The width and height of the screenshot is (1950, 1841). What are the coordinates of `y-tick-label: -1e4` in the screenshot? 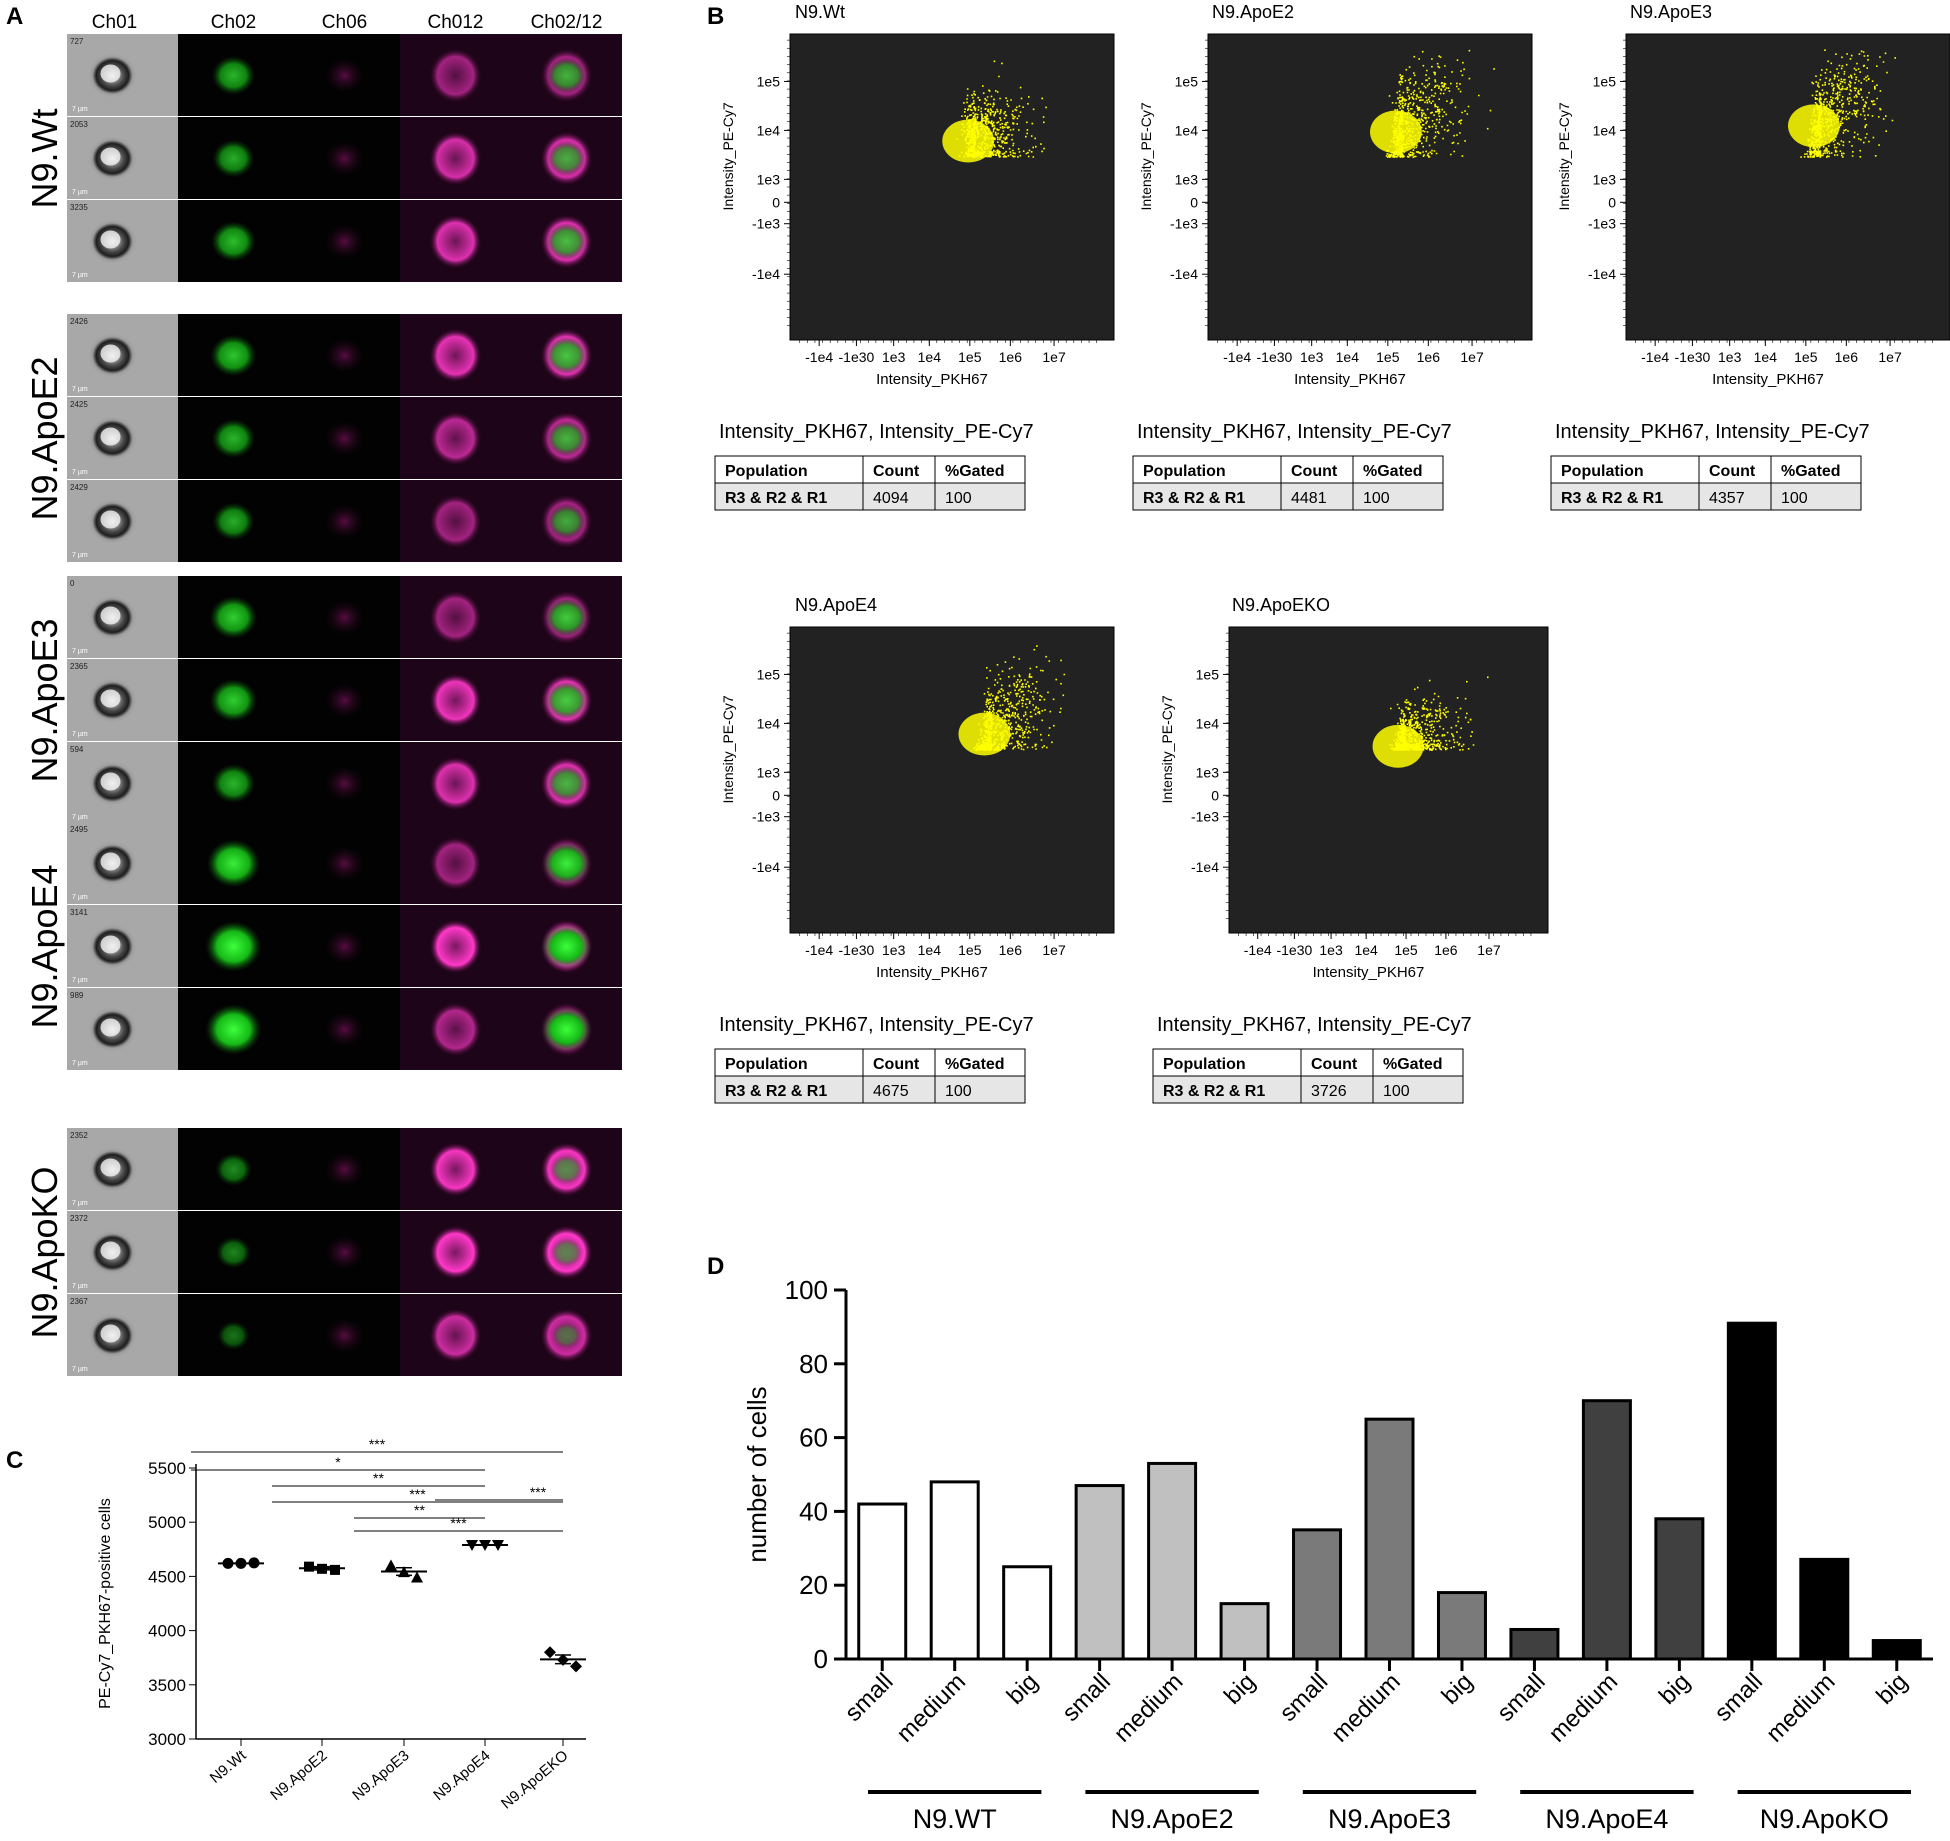 It's located at (1602, 274).